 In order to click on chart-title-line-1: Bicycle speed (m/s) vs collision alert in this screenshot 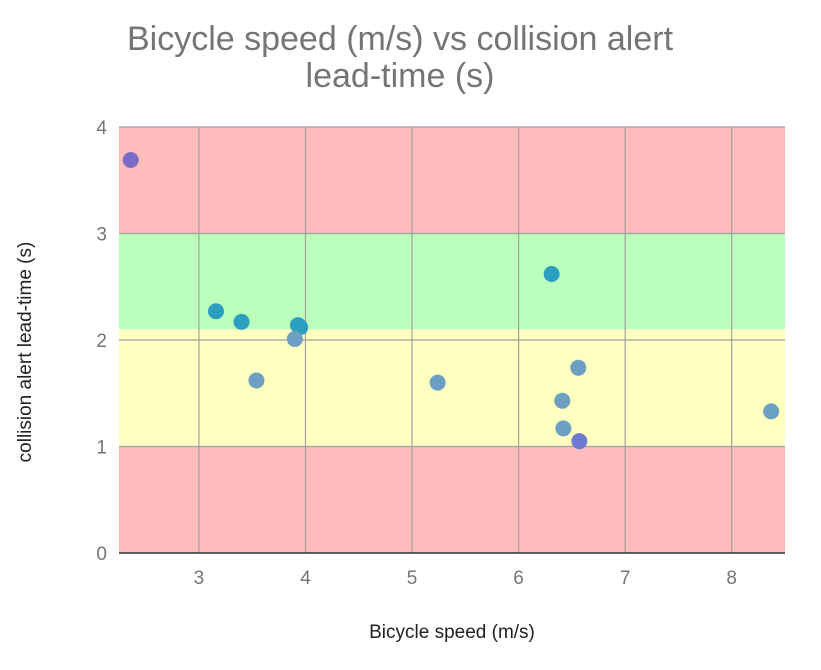, I will do `click(400, 39)`.